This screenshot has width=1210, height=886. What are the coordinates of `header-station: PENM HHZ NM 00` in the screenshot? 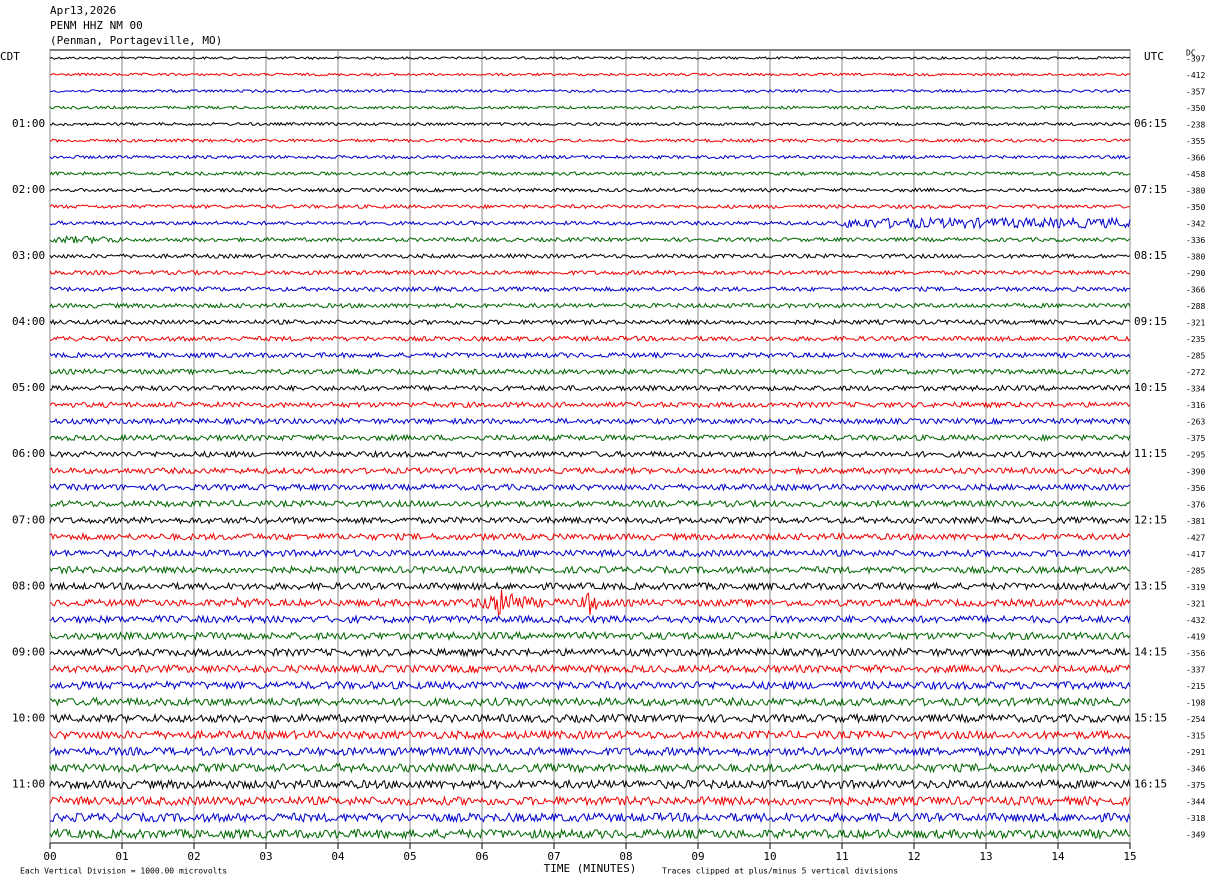 It's located at (96, 25).